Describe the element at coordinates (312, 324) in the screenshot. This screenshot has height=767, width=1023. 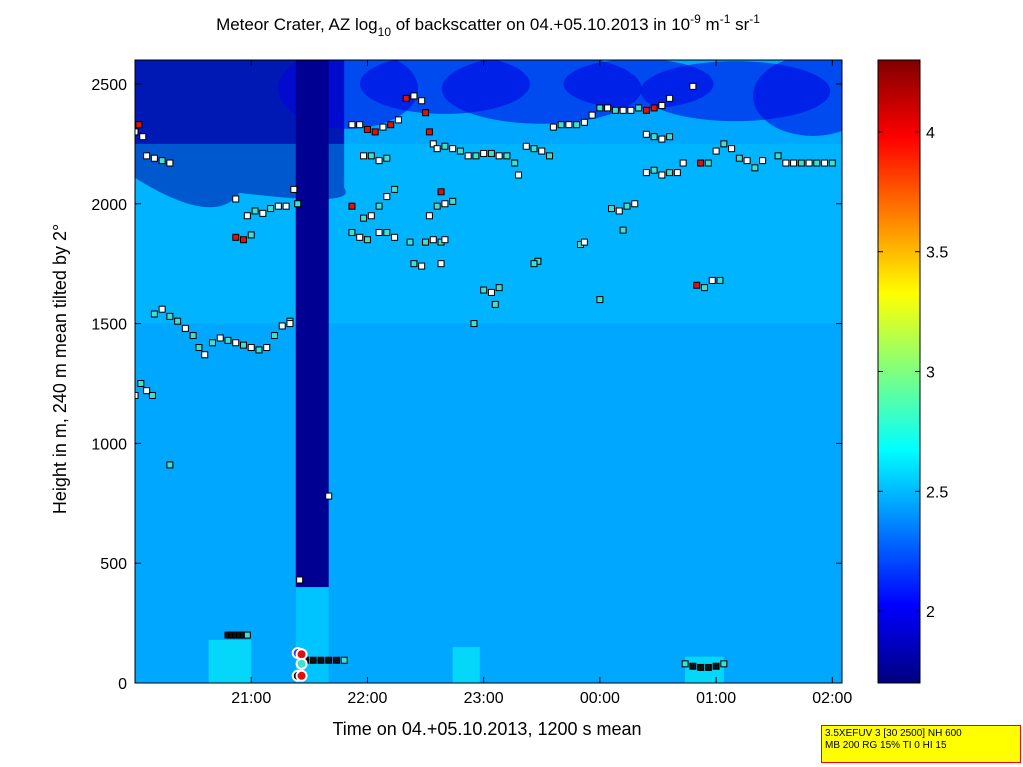
I see `dark-column` at that location.